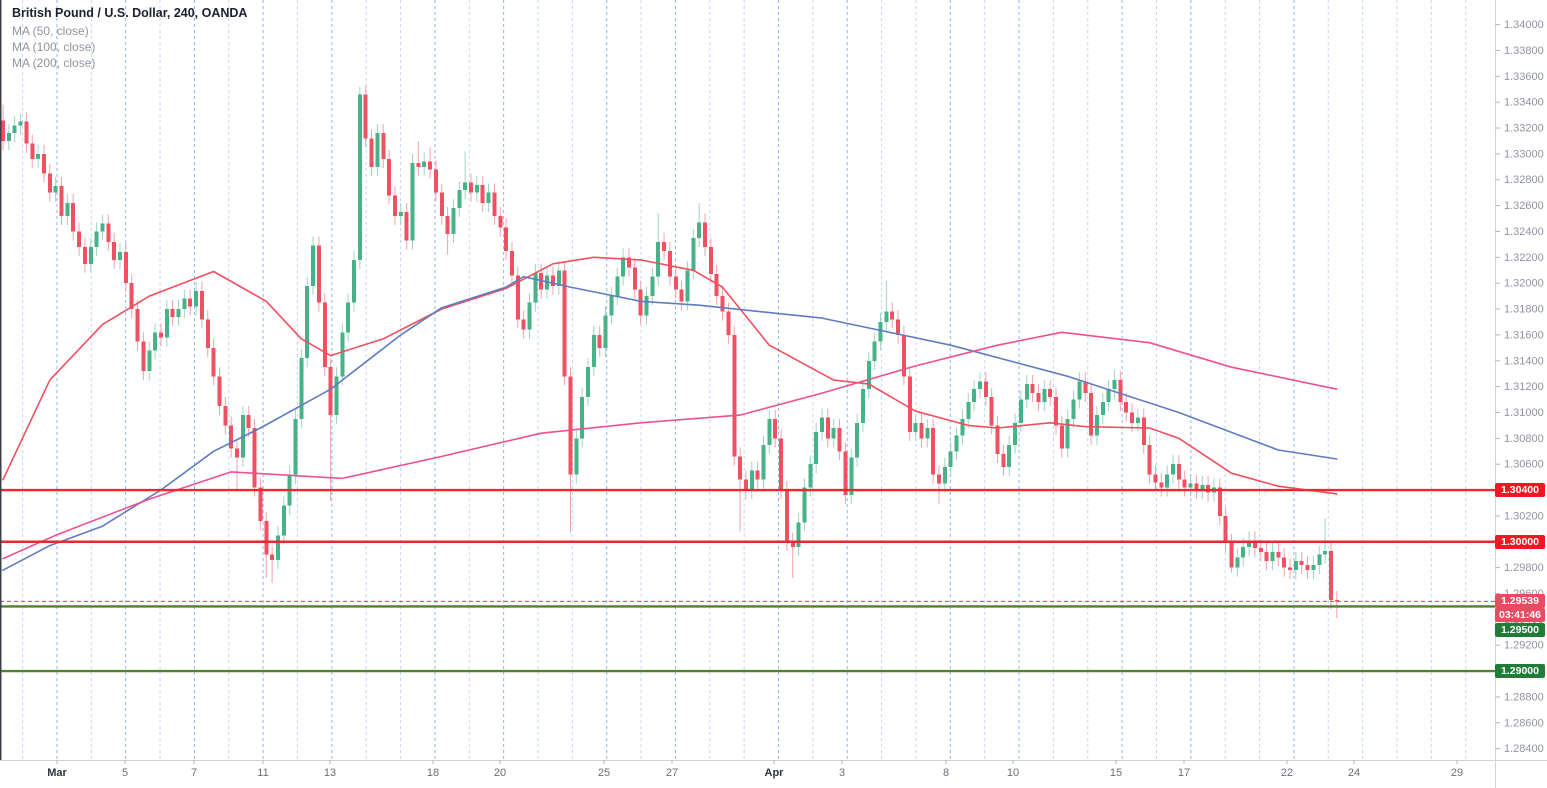 The height and width of the screenshot is (788, 1547). I want to click on time-axis-label: 11, so click(262, 773).